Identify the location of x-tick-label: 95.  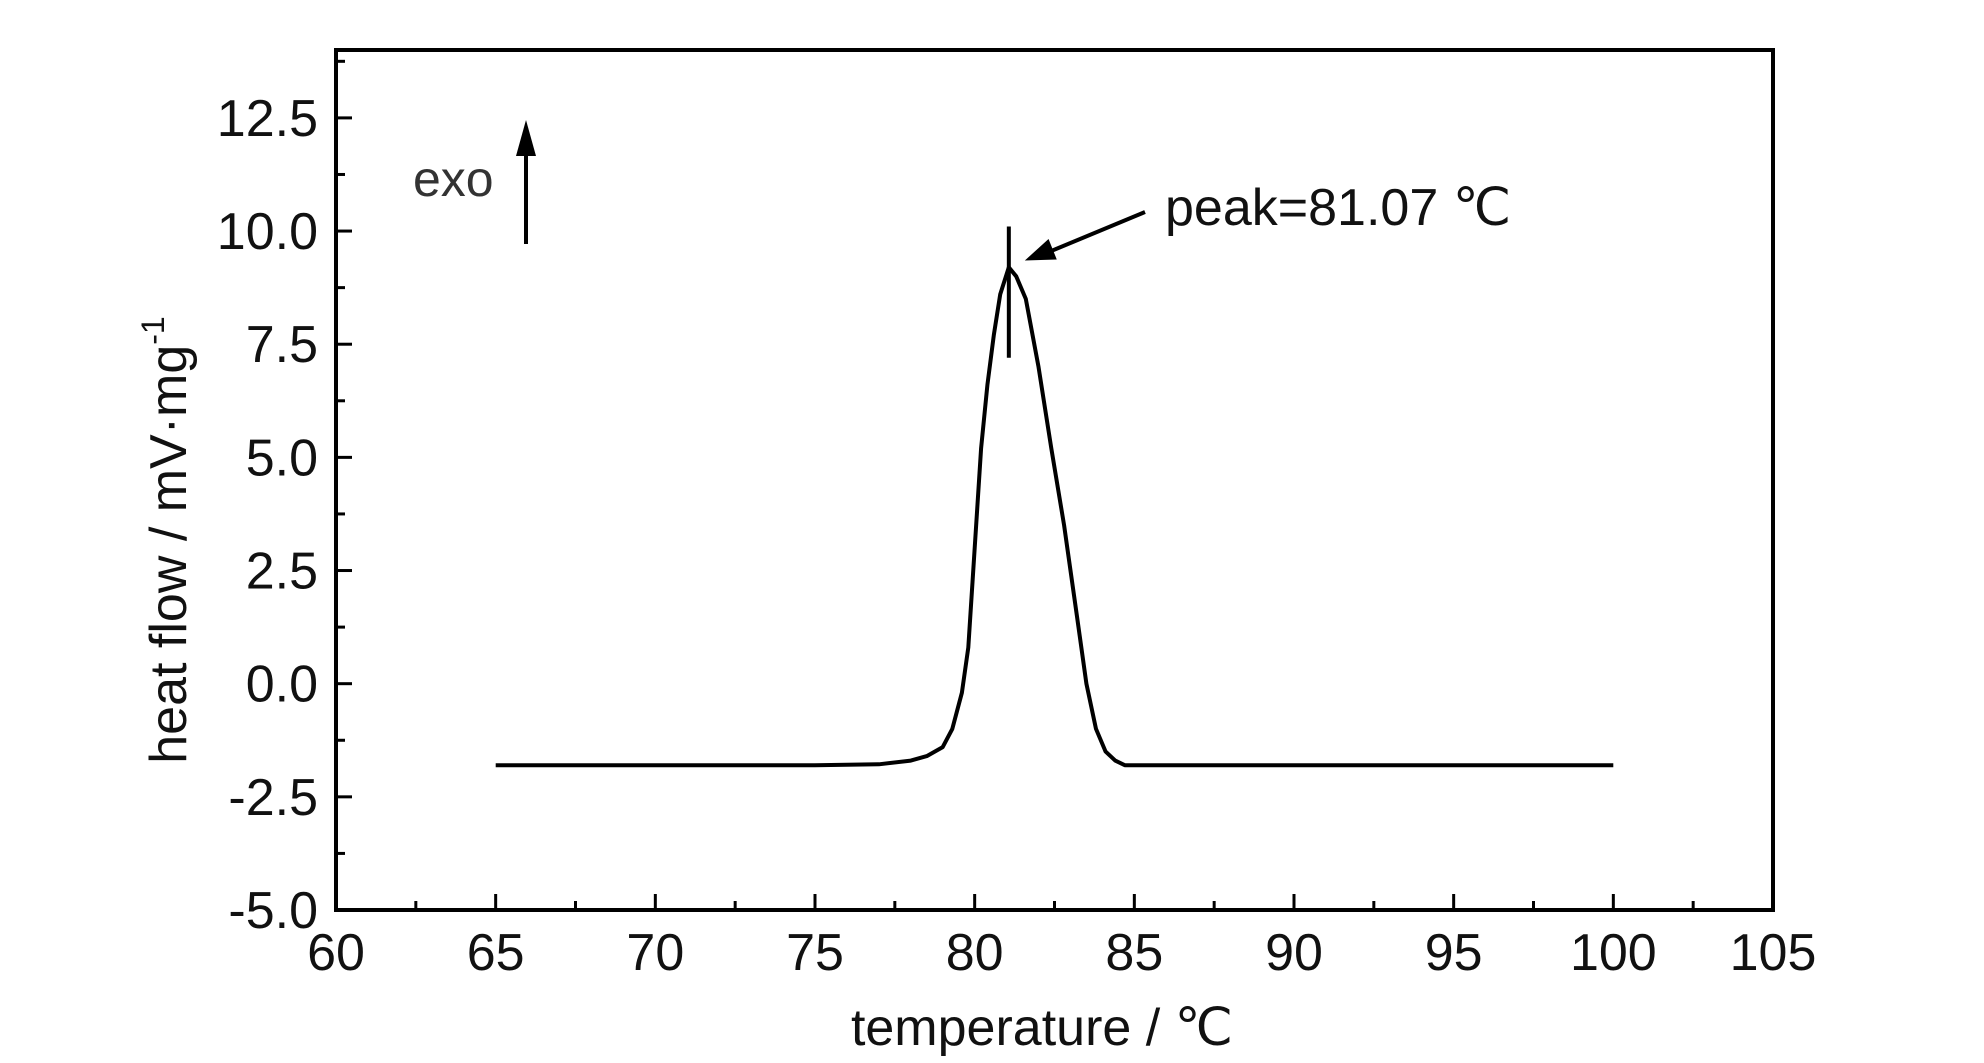
(1454, 953).